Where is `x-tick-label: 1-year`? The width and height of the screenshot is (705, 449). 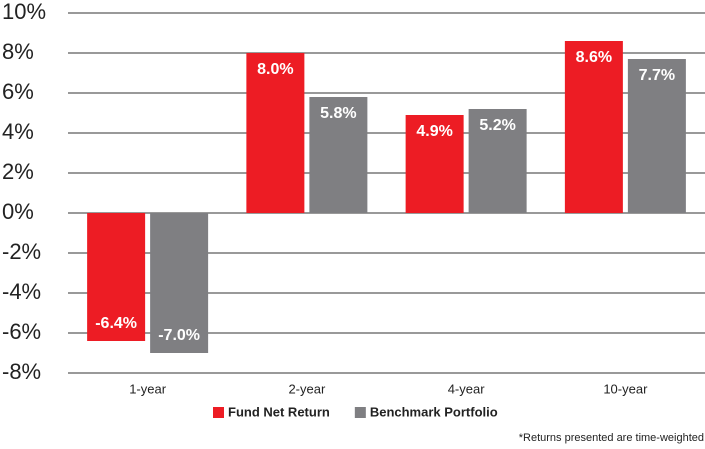 x-tick-label: 1-year is located at coordinates (148, 388).